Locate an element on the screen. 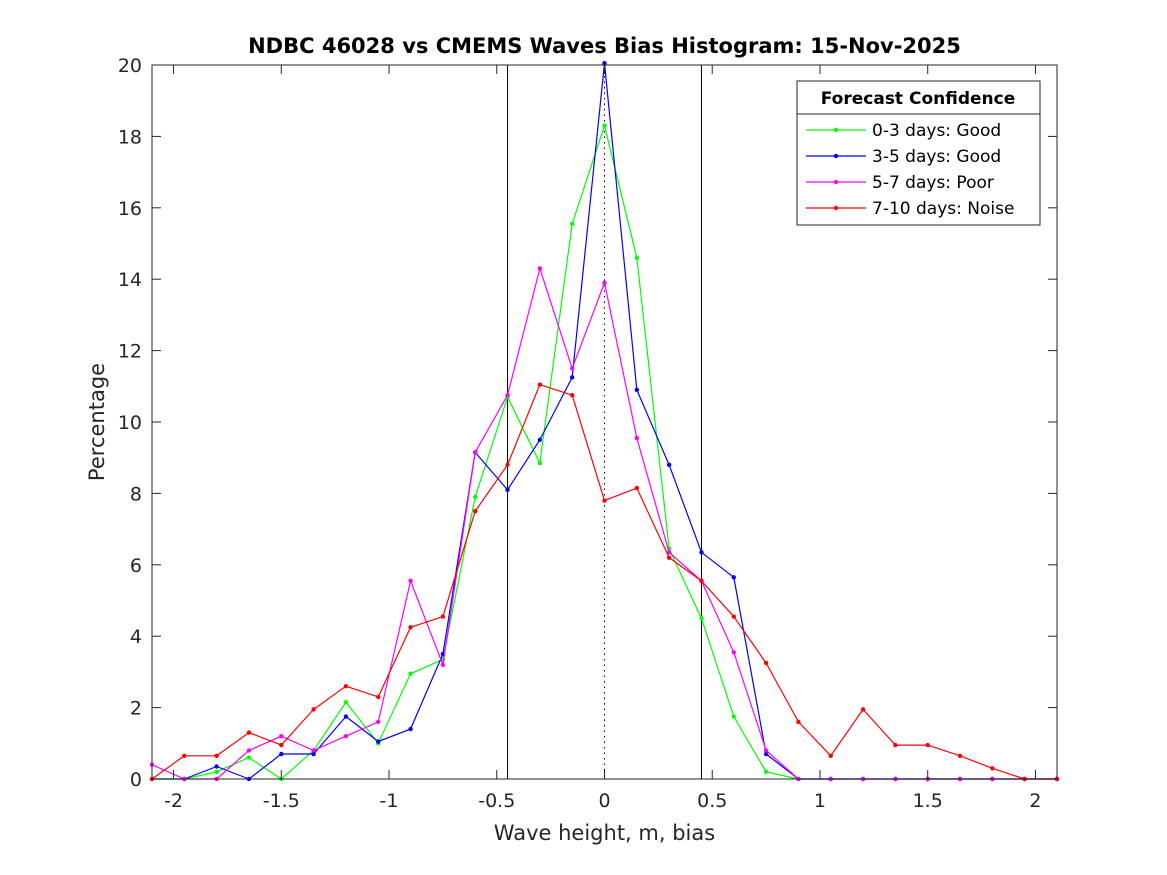 The height and width of the screenshot is (875, 1167). x-tick-label: -2 is located at coordinates (173, 801).